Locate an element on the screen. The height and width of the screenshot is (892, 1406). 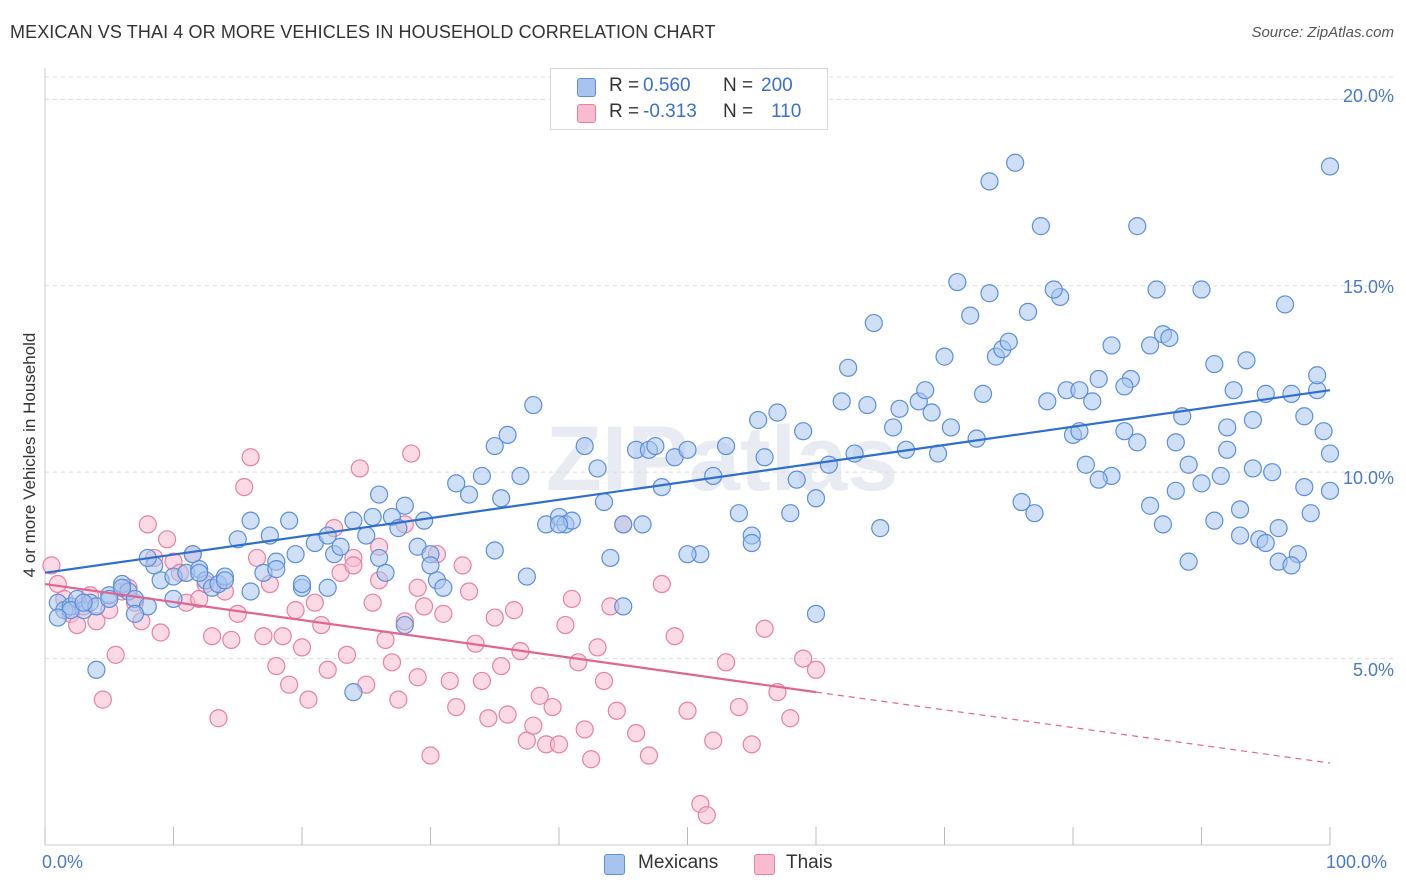
y-tick-label: 10.0% is located at coordinates (1368, 478).